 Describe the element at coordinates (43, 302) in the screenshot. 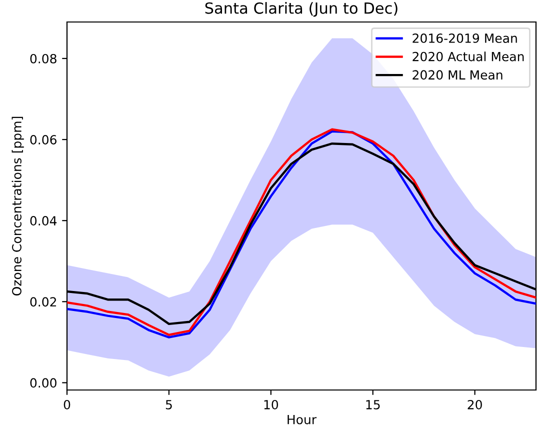

I see `y-tick-label: 0.02` at that location.